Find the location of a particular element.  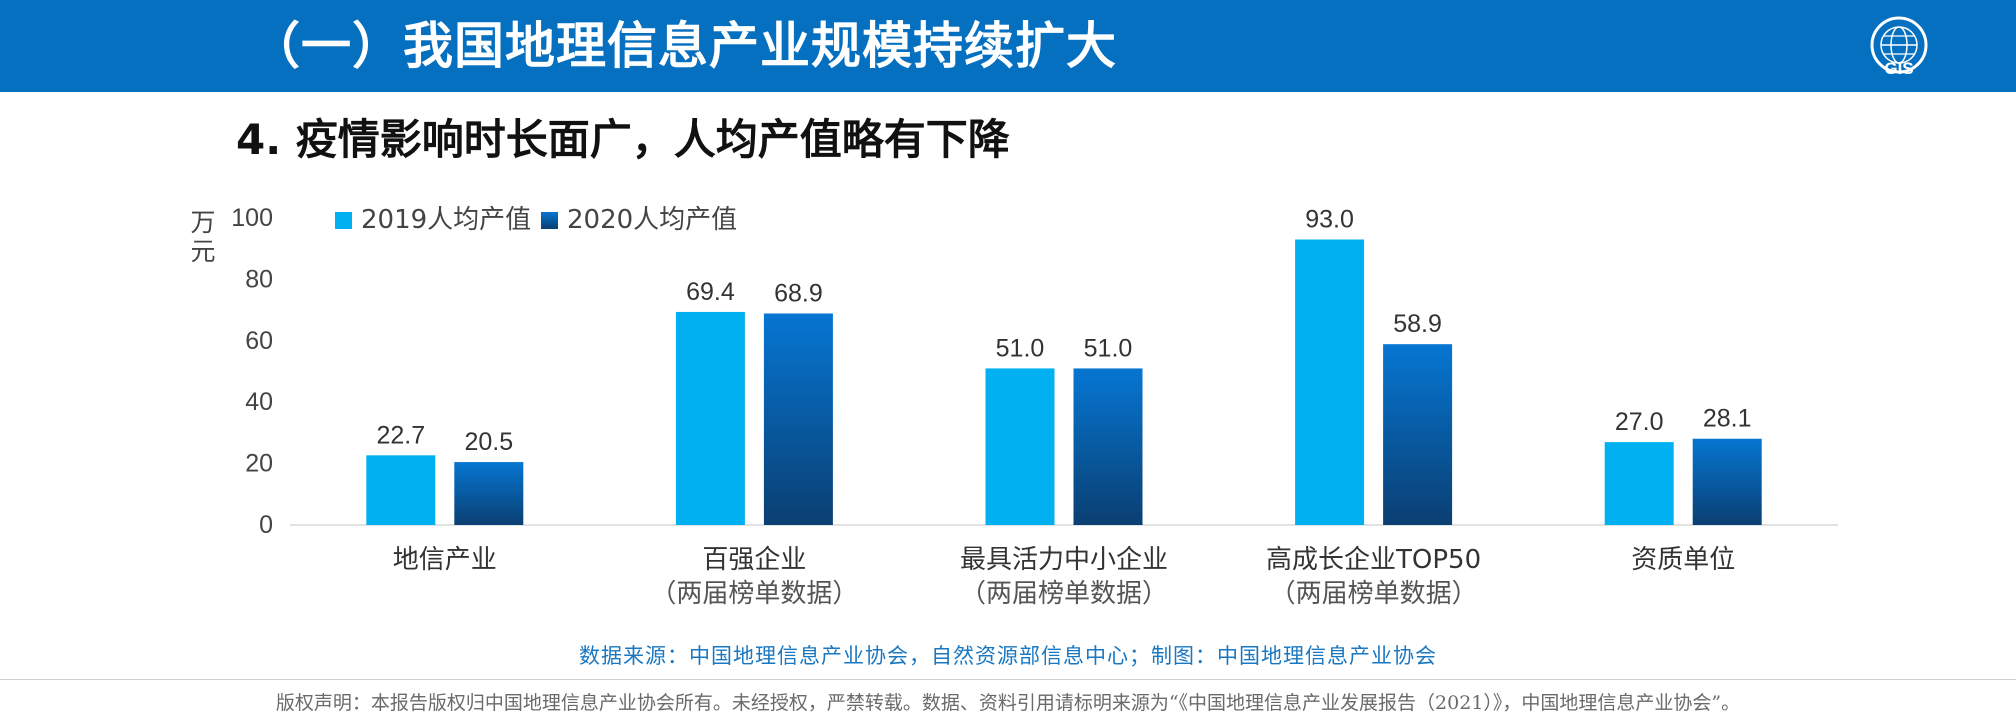

category-label: 地信产业 is located at coordinates (445, 560).